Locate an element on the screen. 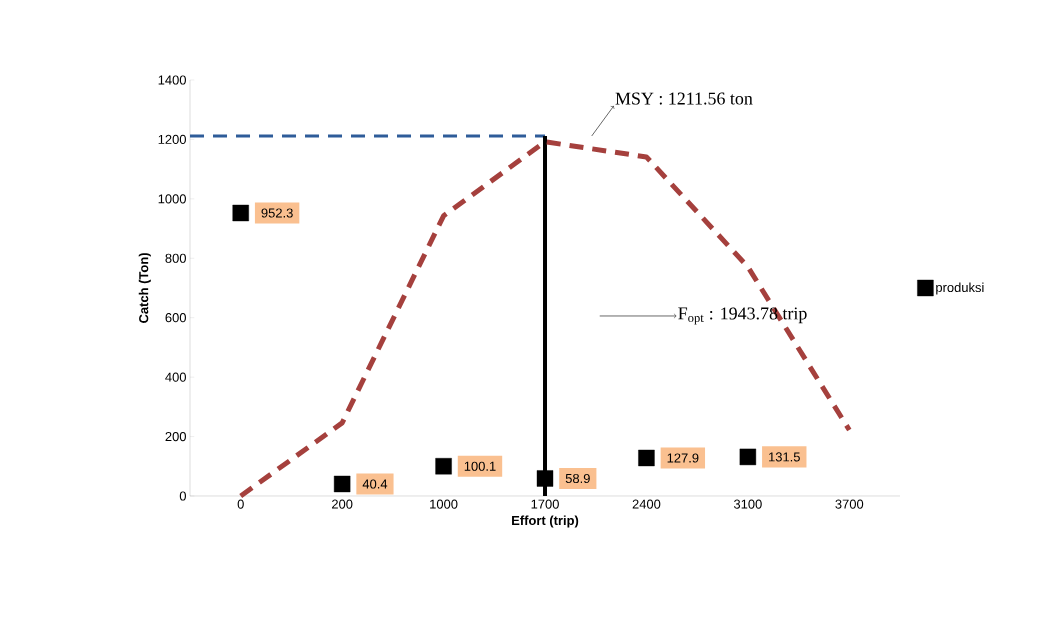 Image resolution: width=1056 pixels, height=617 pixels. x-tick-label: 200 is located at coordinates (342, 504).